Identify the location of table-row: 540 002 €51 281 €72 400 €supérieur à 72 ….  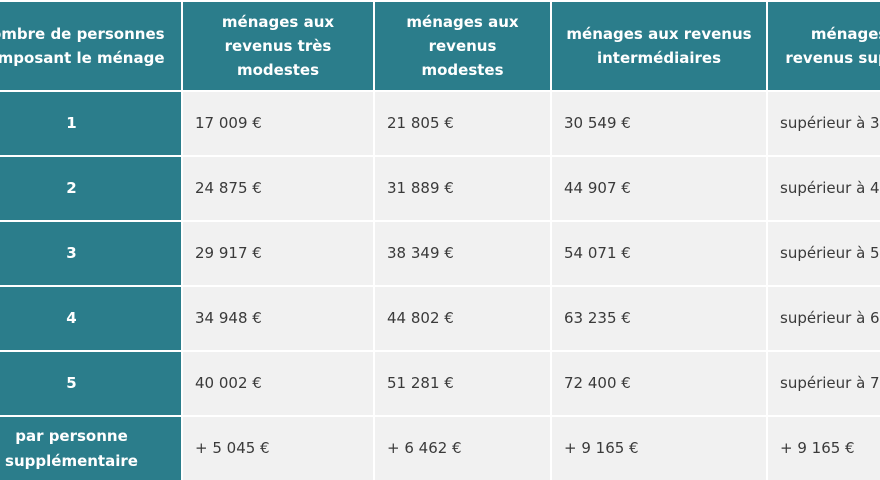
(440, 383).